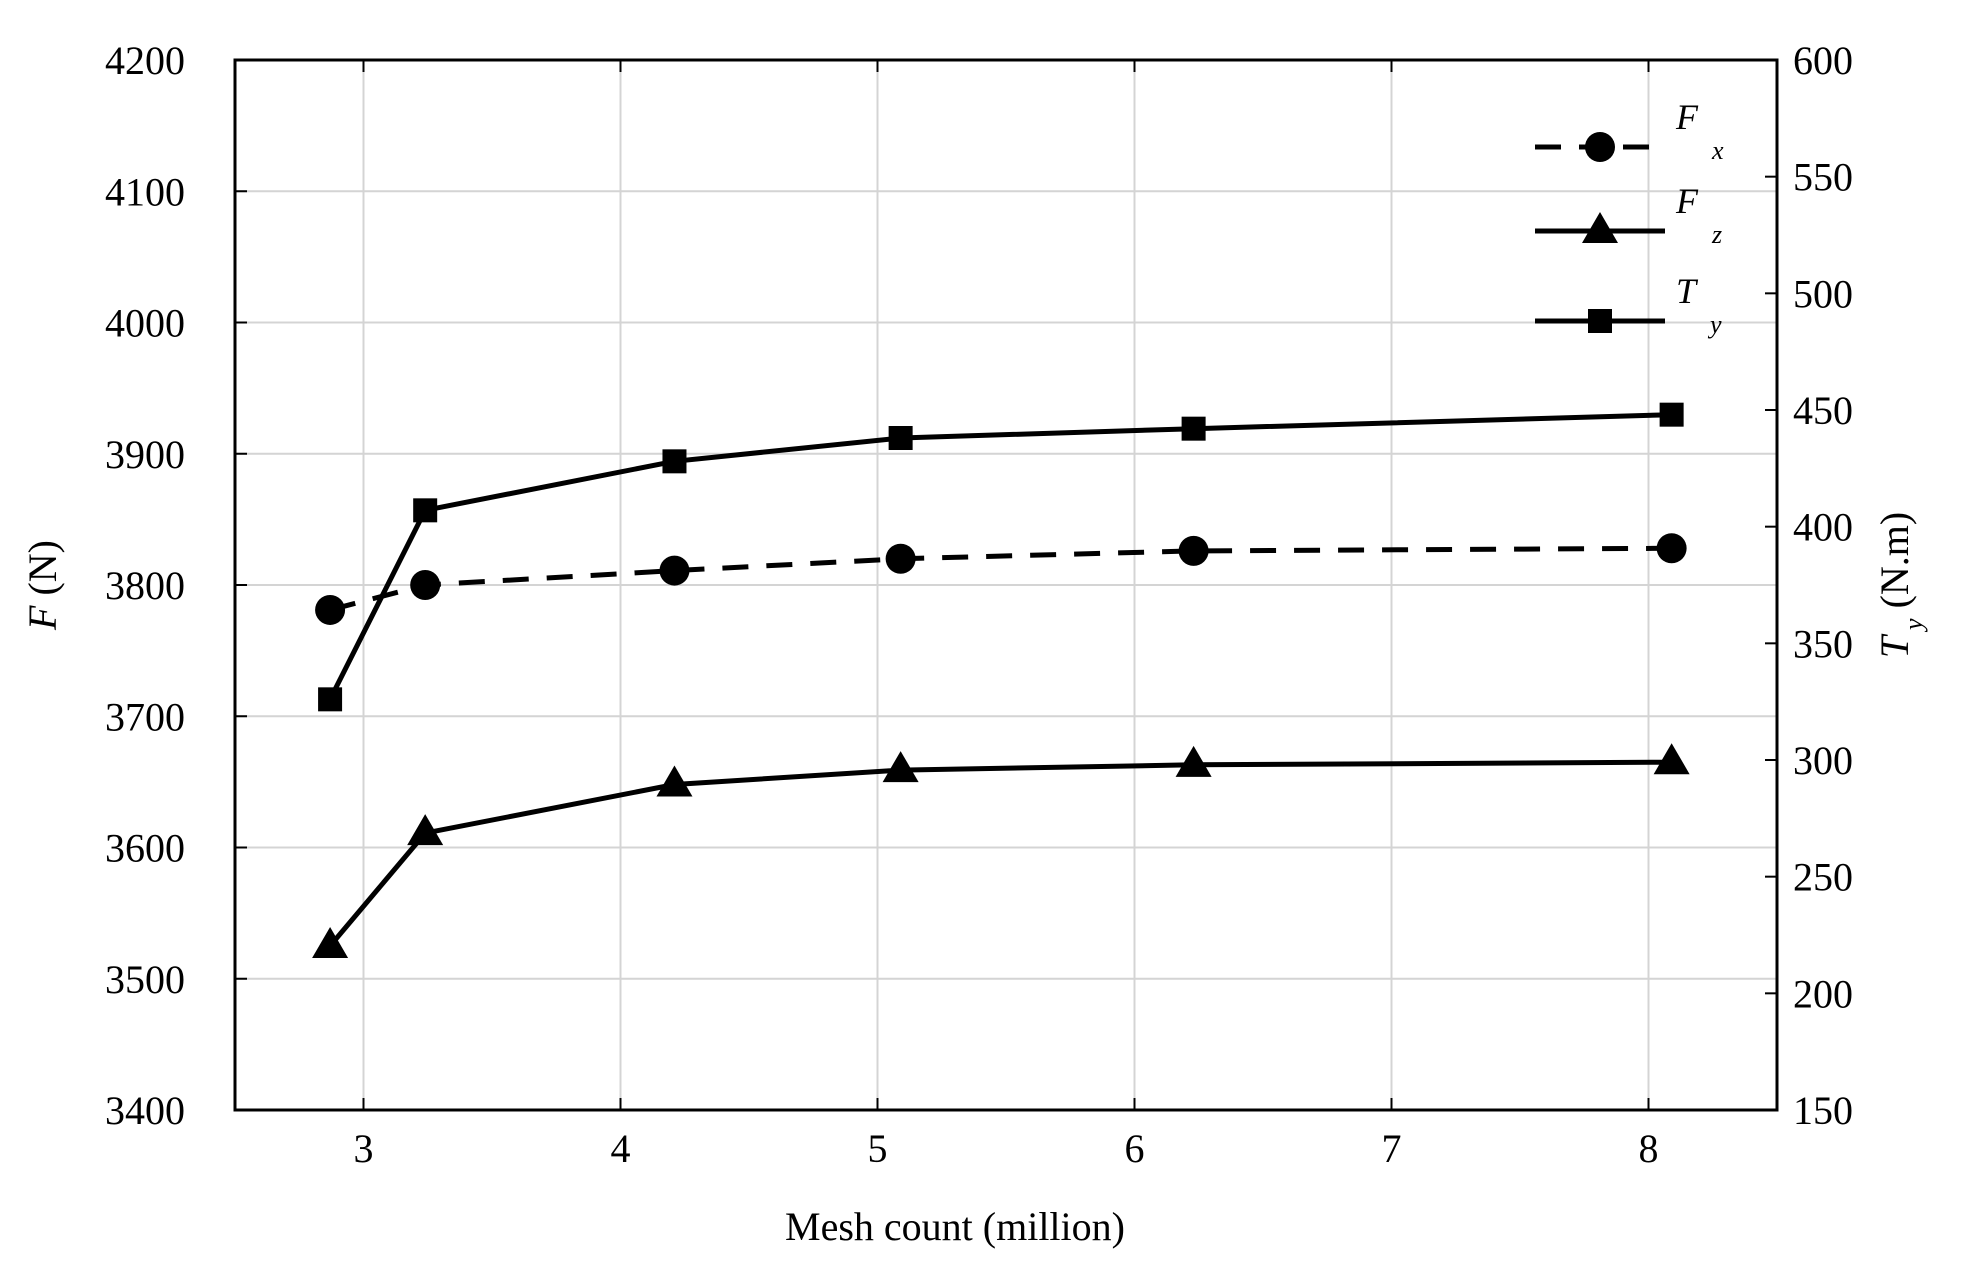 Image resolution: width=1977 pixels, height=1270 pixels. Describe the element at coordinates (955, 1226) in the screenshot. I see `x-axis-title: Mesh count (million)` at that location.